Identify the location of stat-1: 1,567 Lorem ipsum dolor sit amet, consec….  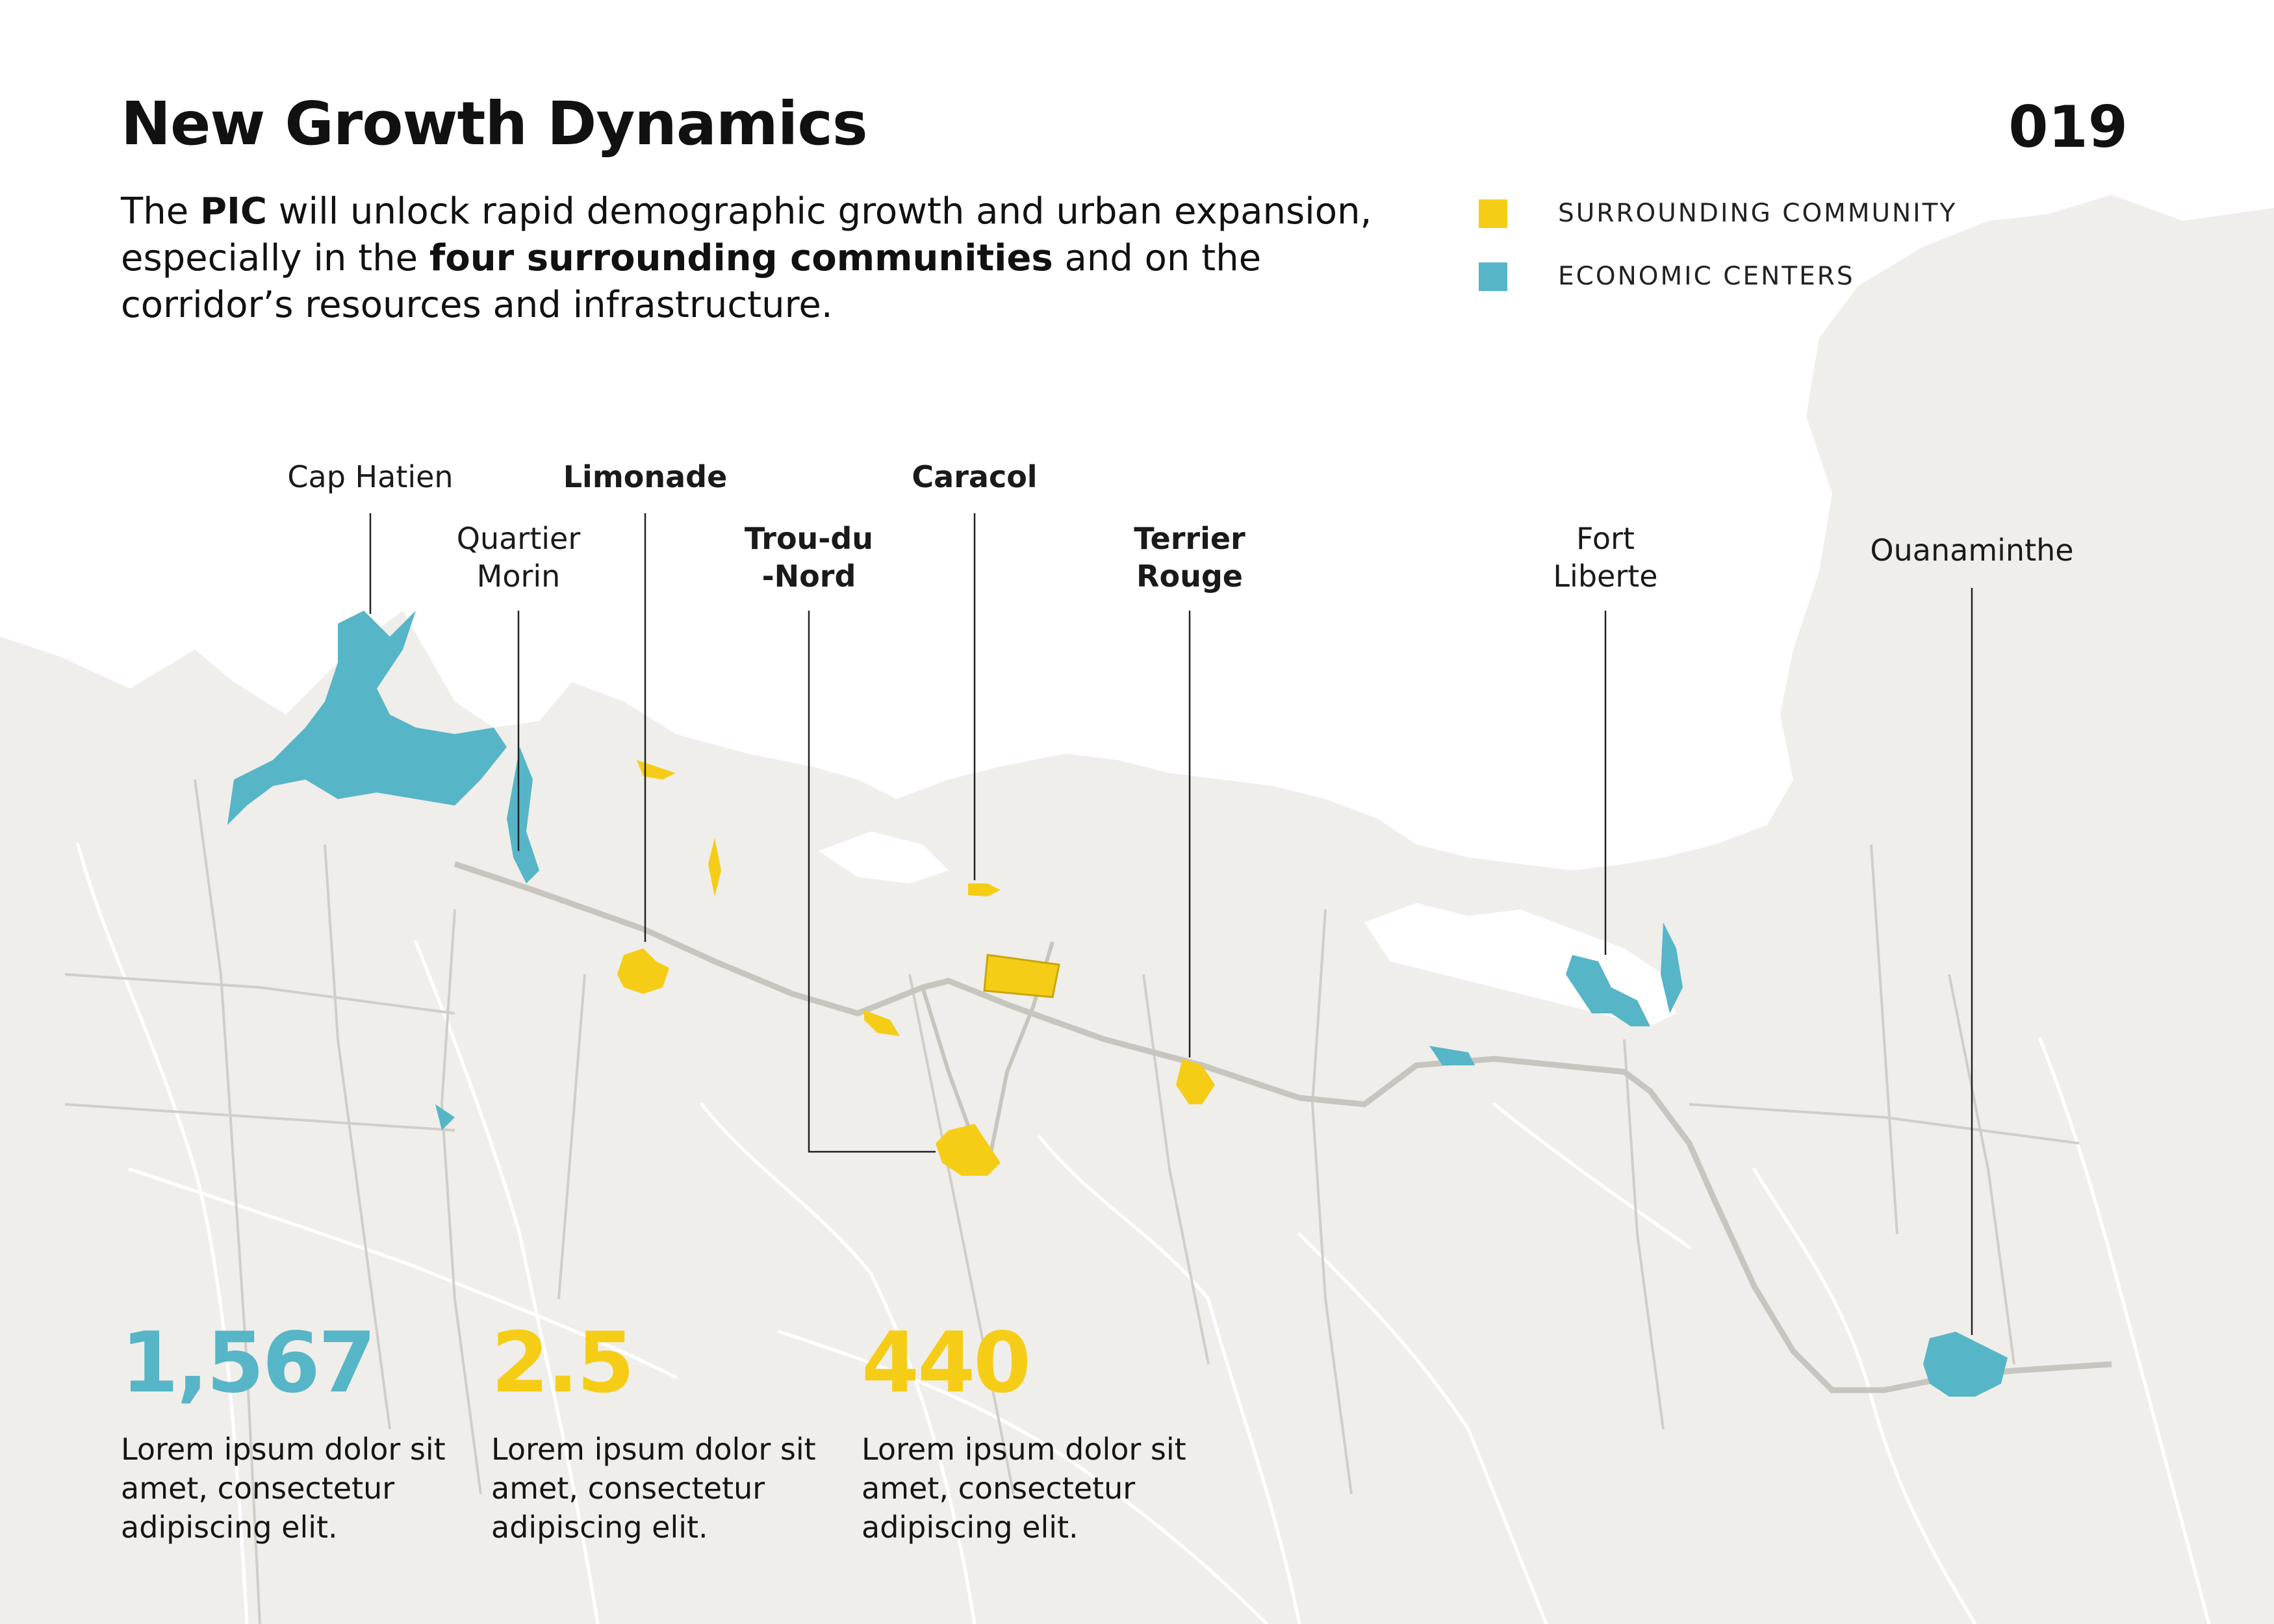
(283, 1434).